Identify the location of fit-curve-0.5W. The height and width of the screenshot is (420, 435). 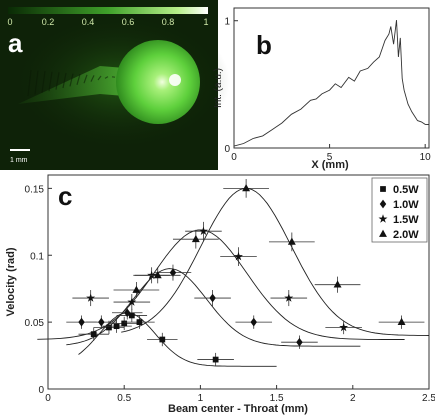
(177, 339).